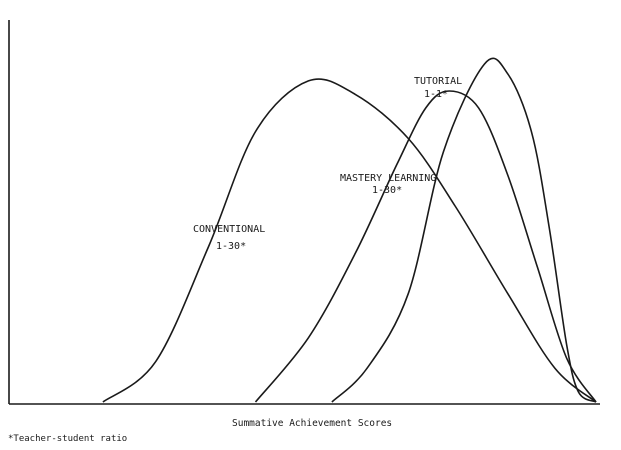  Describe the element at coordinates (229, 229) in the screenshot. I see `series-label-conventional: CONVENTIONAL` at that location.